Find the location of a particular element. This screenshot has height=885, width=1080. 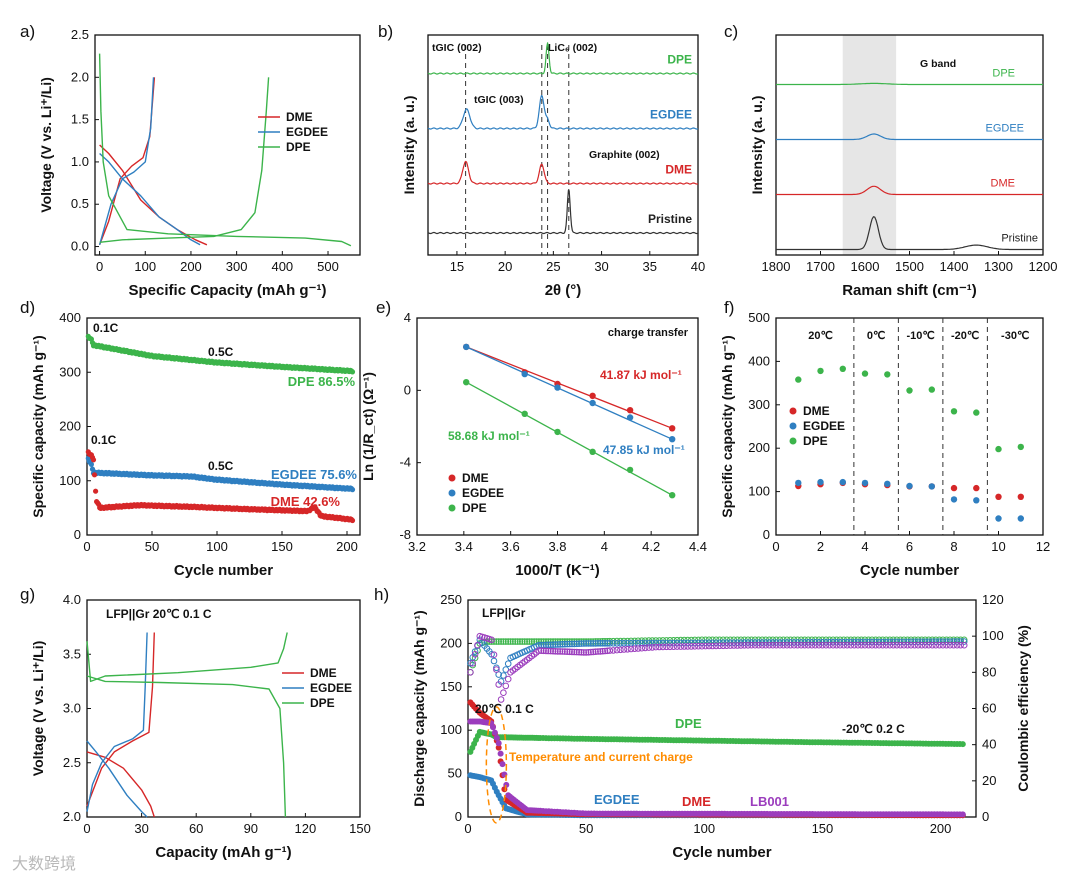

data-point-EGDEE is located at coordinates (672, 439).